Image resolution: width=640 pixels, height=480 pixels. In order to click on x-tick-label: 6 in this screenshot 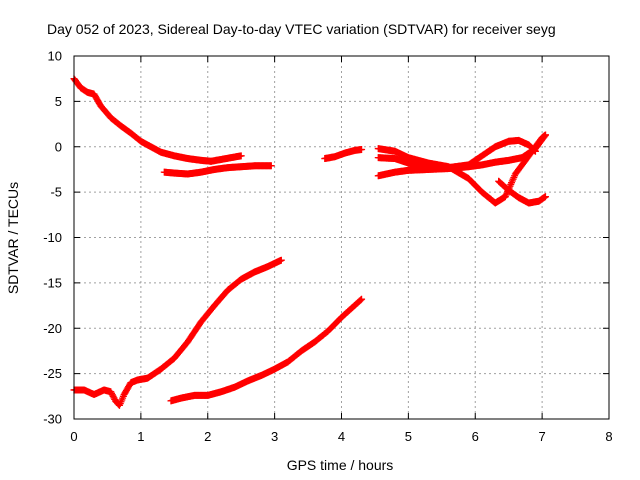, I will do `click(475, 436)`.